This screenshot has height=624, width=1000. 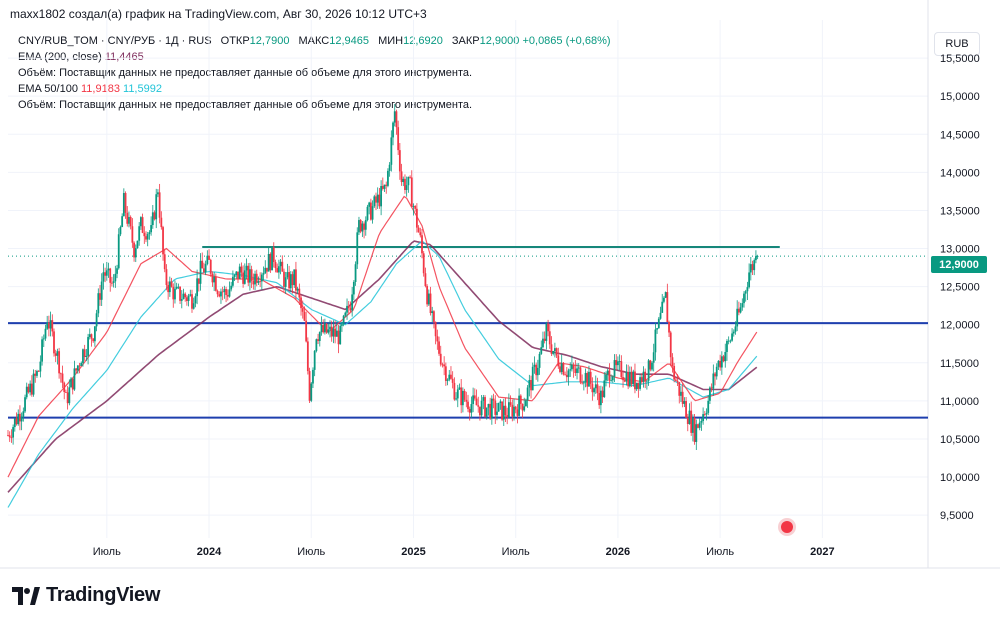 What do you see at coordinates (787, 527) in the screenshot?
I see `alert-dot-icon` at bounding box center [787, 527].